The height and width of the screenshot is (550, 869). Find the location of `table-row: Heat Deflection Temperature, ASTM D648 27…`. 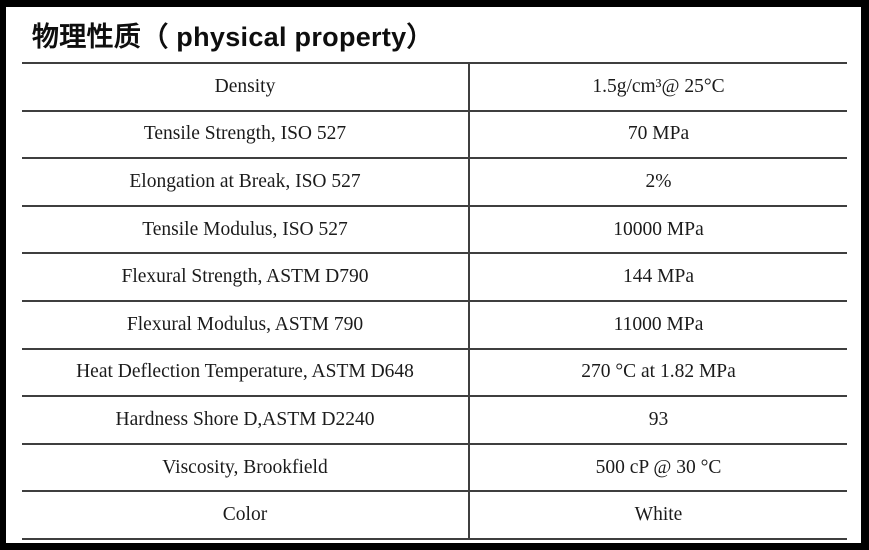

table-row: Heat Deflection Temperature, ASTM D648 27… is located at coordinates (434, 373).